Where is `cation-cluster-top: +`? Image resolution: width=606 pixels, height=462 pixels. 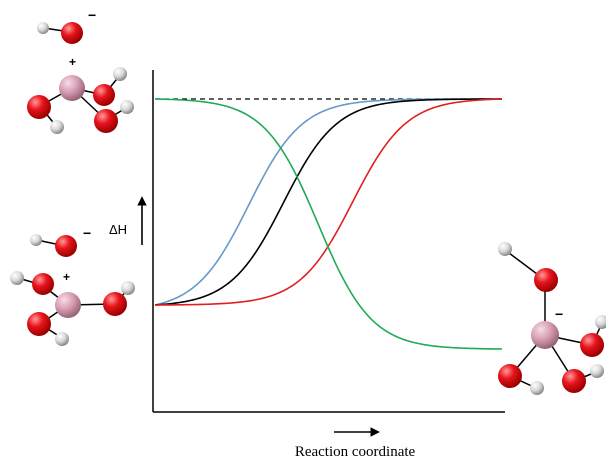 cation-cluster-top: + is located at coordinates (80, 94).